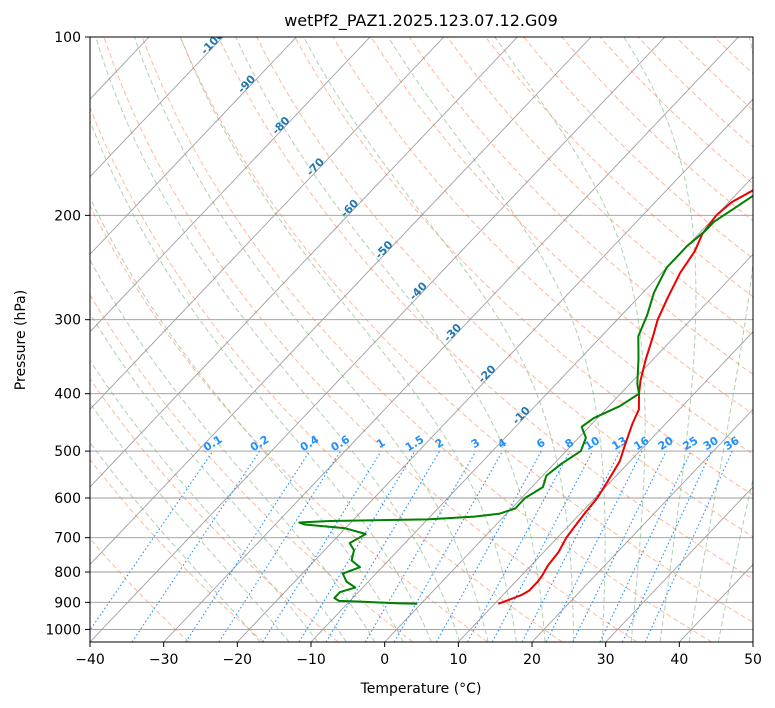  I want to click on x-tick-label: −30, so click(164, 660).